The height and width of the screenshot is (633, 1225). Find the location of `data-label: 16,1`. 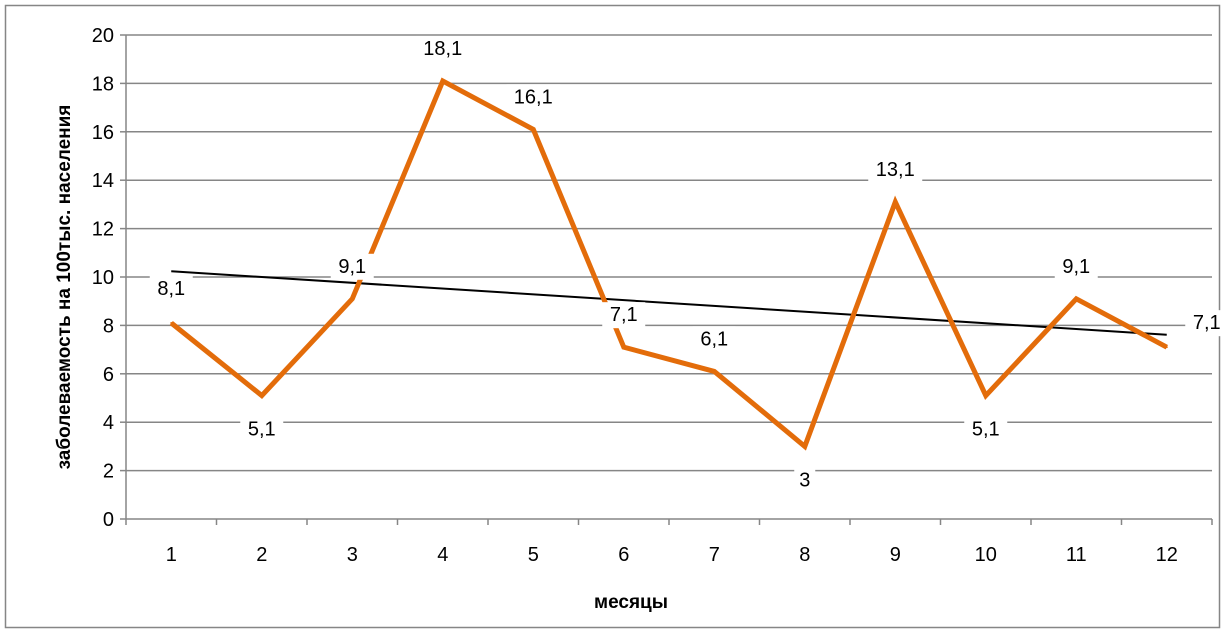

data-label: 16,1 is located at coordinates (533, 97).